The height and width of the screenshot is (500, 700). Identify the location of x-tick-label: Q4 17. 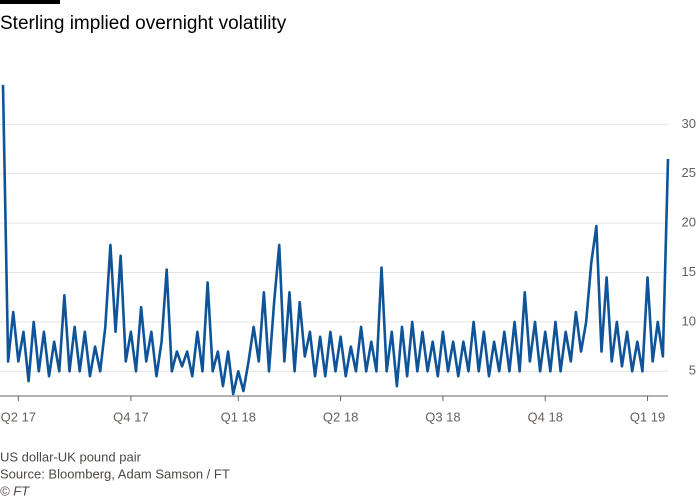
(130, 416).